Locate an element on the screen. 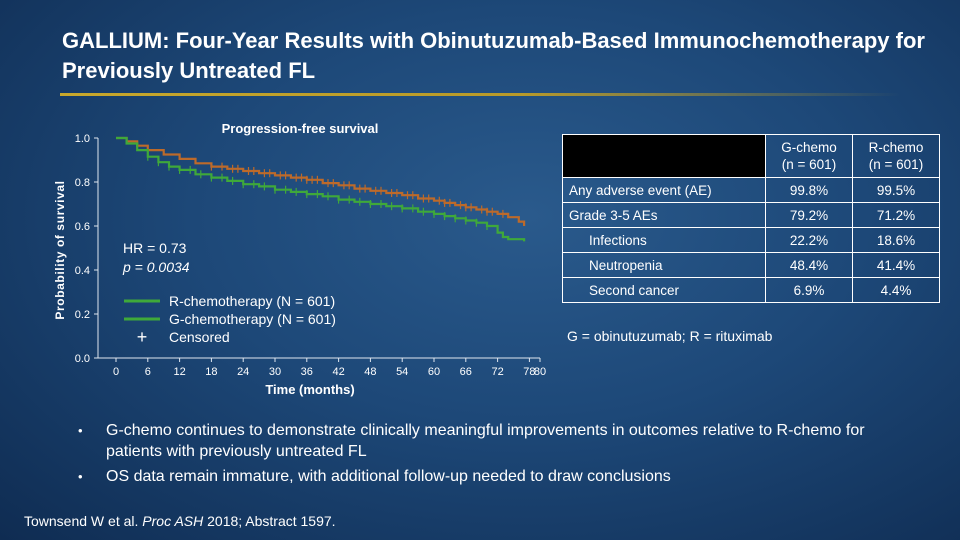 This screenshot has height=540, width=960. table-row: Infections 22.2% 18.6% is located at coordinates (751, 240).